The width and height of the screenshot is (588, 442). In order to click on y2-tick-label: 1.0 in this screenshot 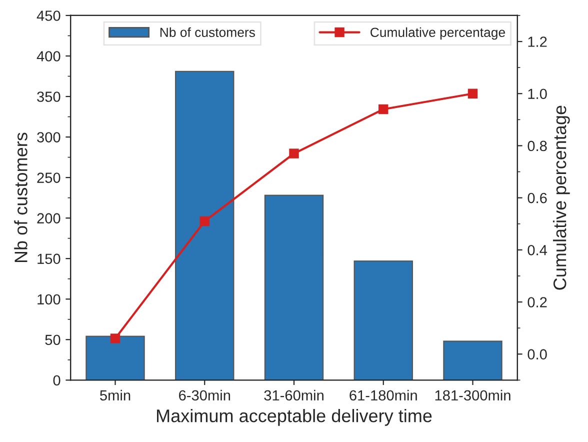, I will do `click(537, 94)`.